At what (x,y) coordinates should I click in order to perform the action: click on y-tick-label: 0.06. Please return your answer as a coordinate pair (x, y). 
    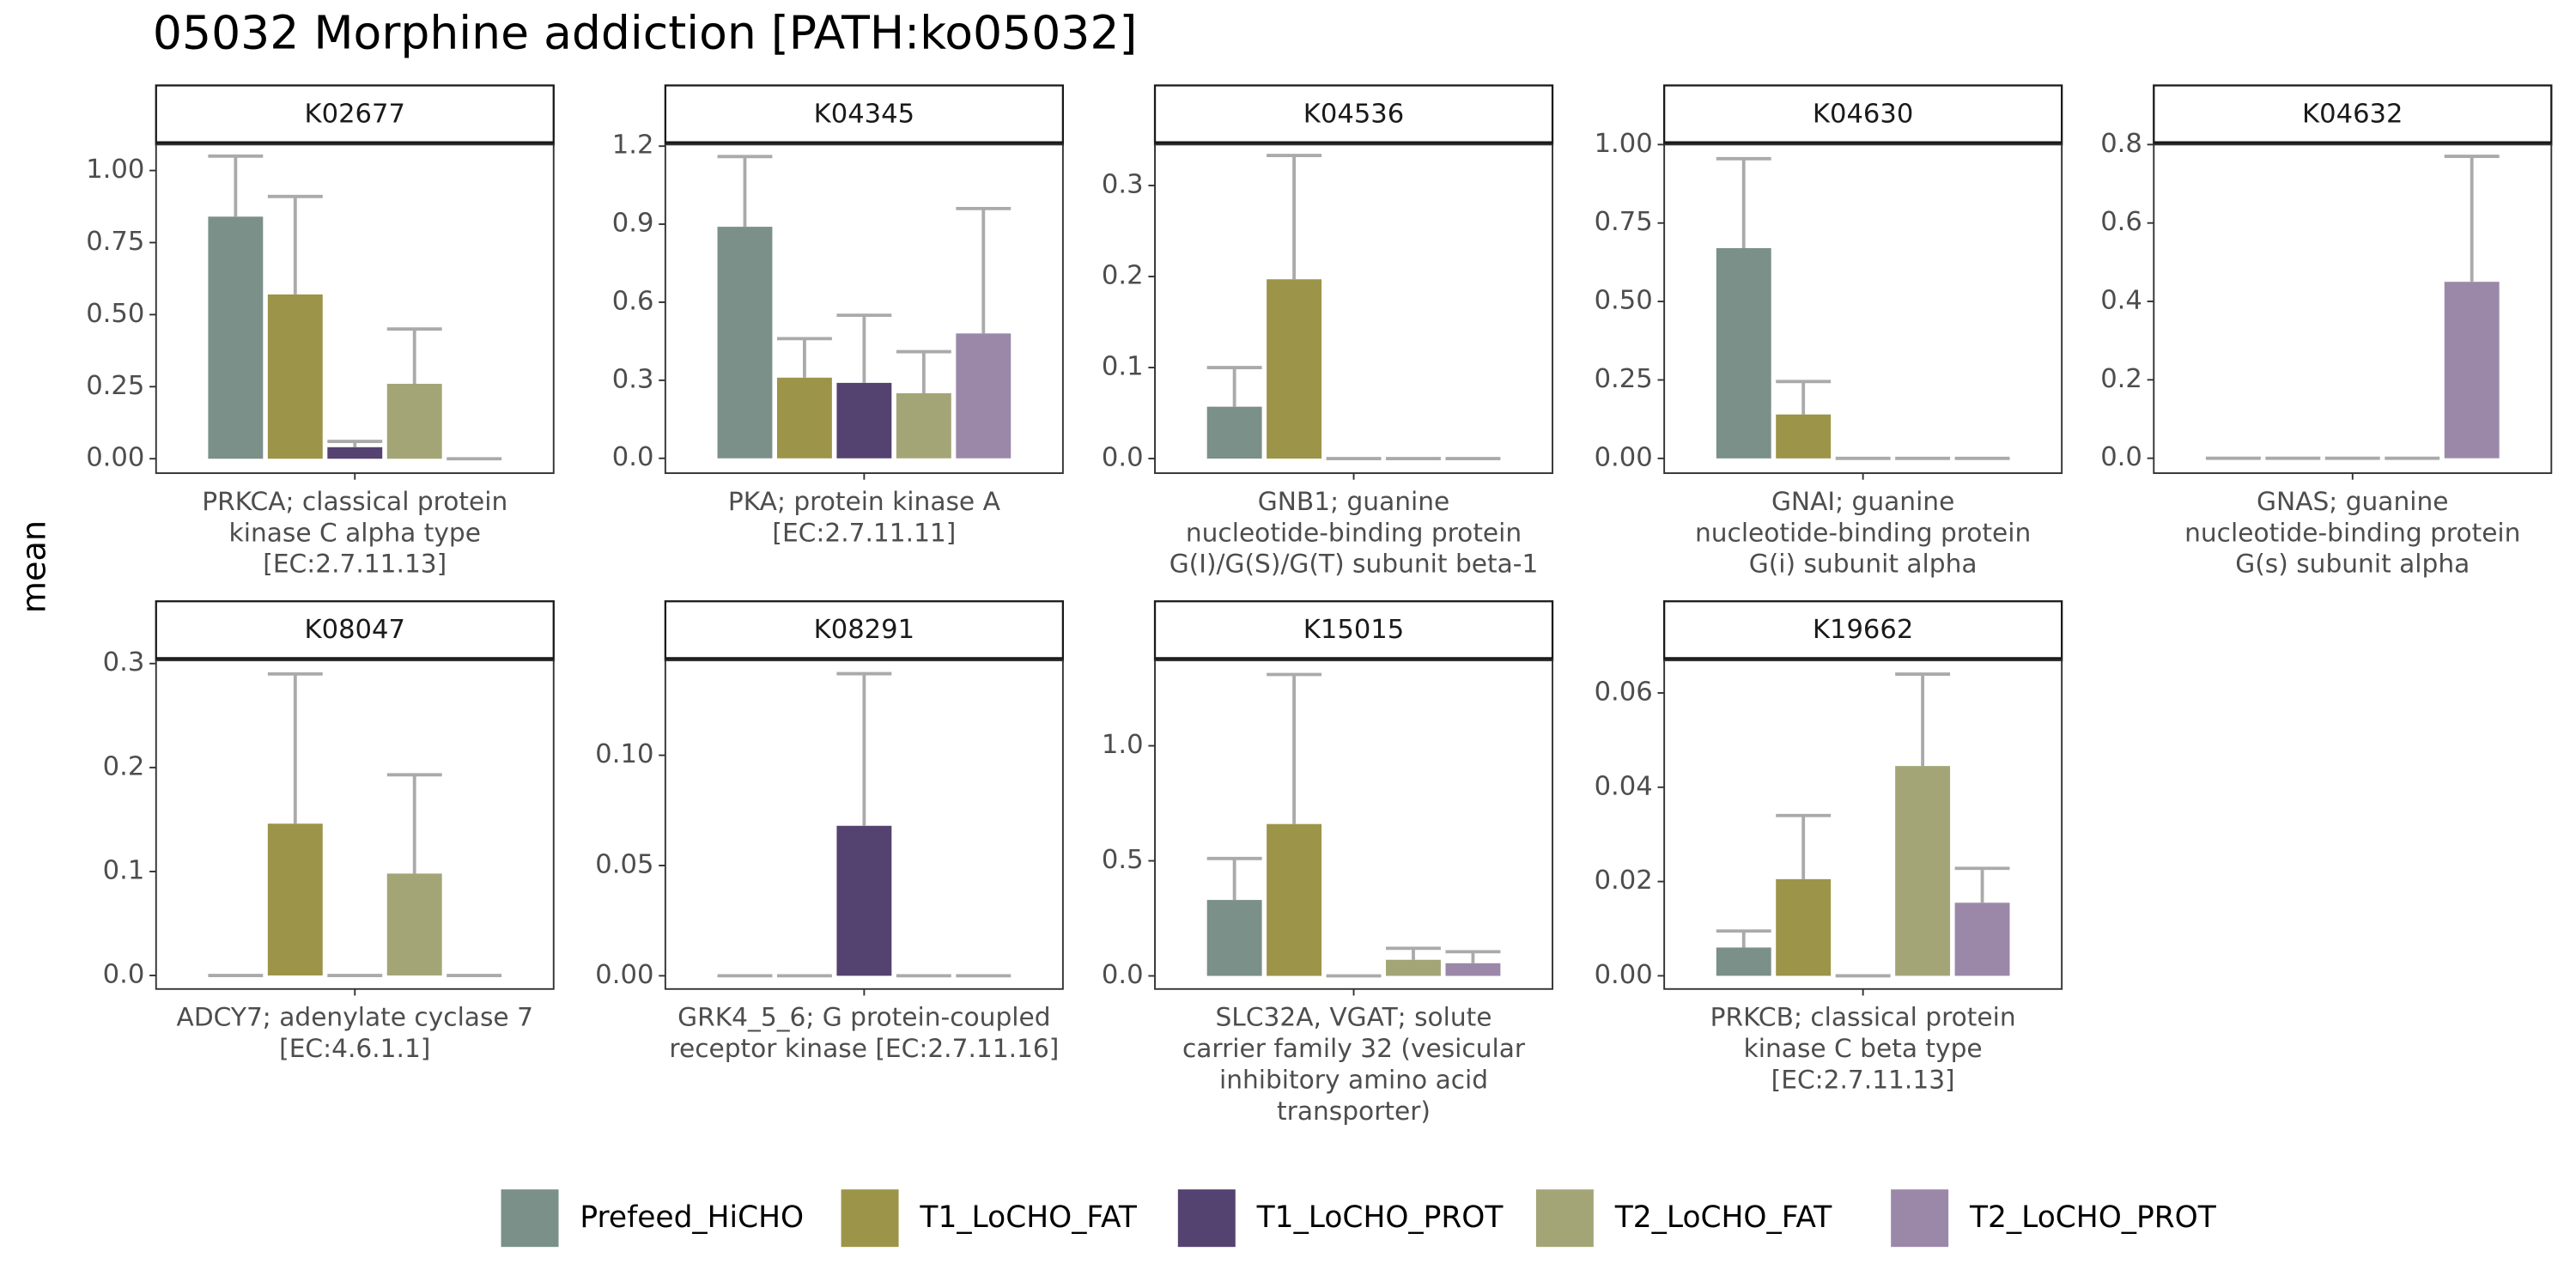
    Looking at the image, I should click on (1624, 693).